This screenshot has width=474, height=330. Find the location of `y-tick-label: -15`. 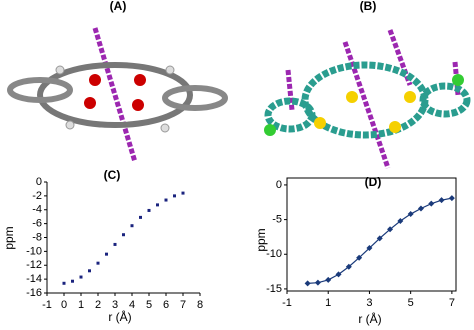

y-tick-label: -15 is located at coordinates (274, 289).